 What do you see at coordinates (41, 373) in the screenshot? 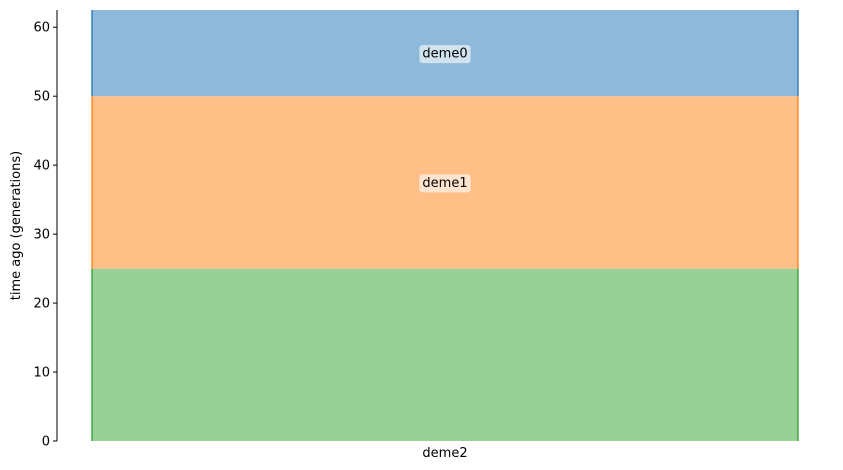
I see `y-tick-label: 10` at bounding box center [41, 373].